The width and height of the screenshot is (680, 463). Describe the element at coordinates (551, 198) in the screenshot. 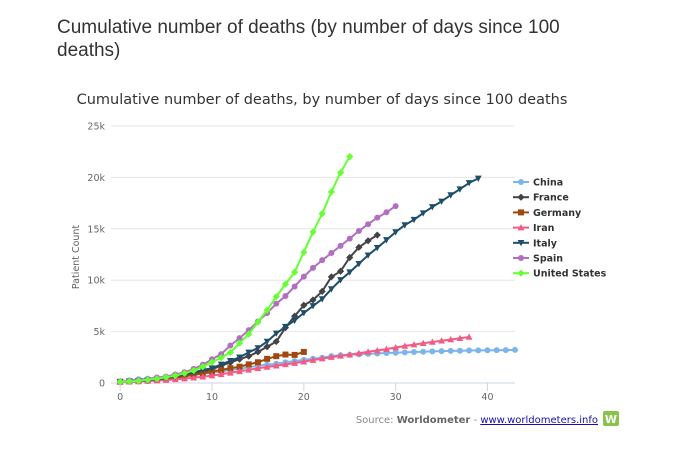

I see `legend-label: France` at that location.